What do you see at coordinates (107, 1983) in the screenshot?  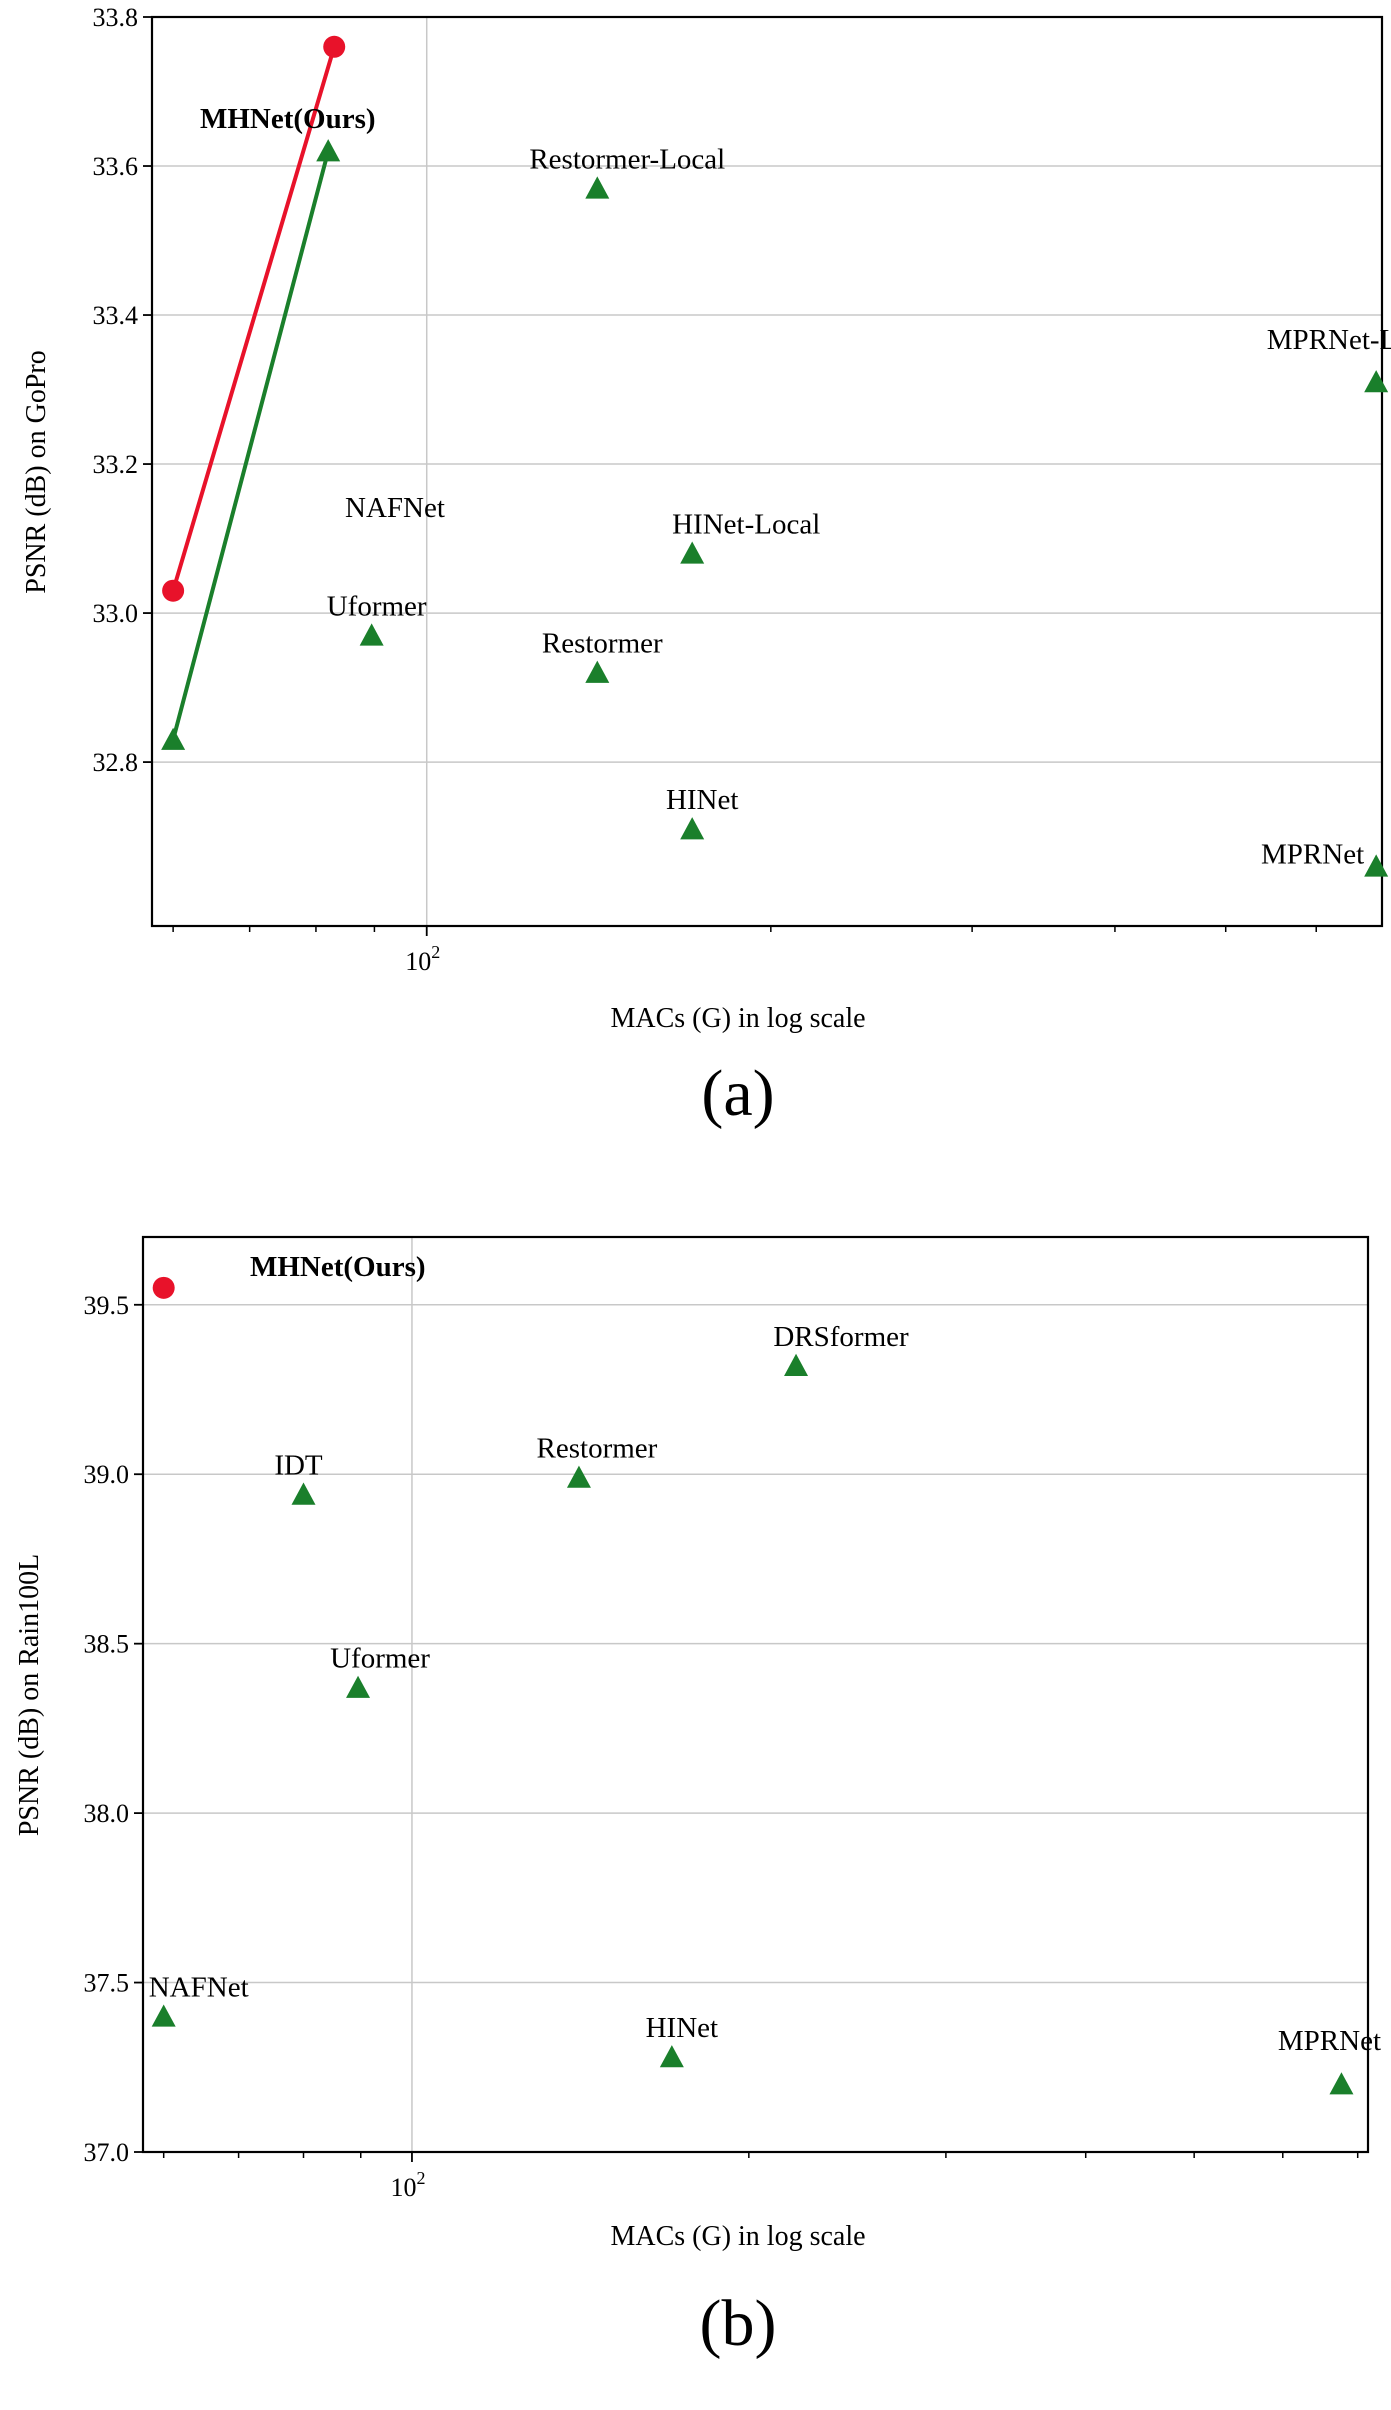 I see `y-tick-label: 37.5` at bounding box center [107, 1983].